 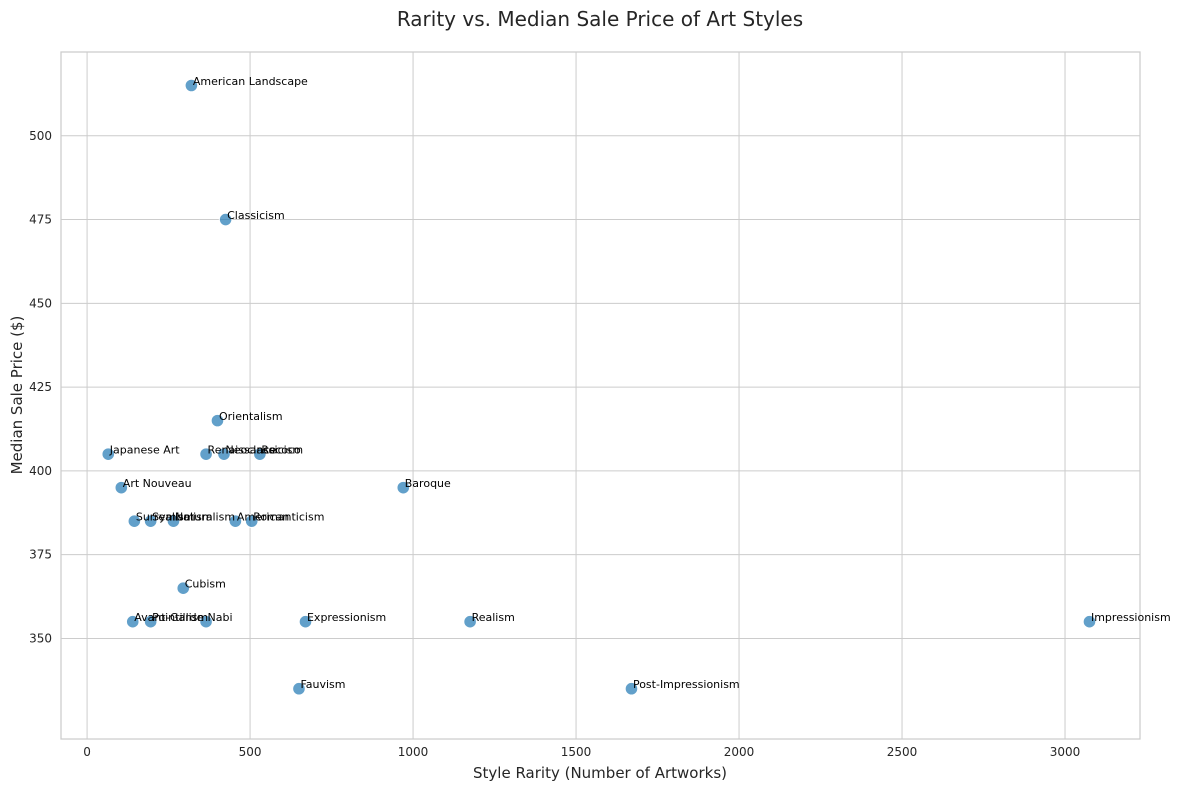 I want to click on point-label: Post-Impressionism, so click(x=686, y=684).